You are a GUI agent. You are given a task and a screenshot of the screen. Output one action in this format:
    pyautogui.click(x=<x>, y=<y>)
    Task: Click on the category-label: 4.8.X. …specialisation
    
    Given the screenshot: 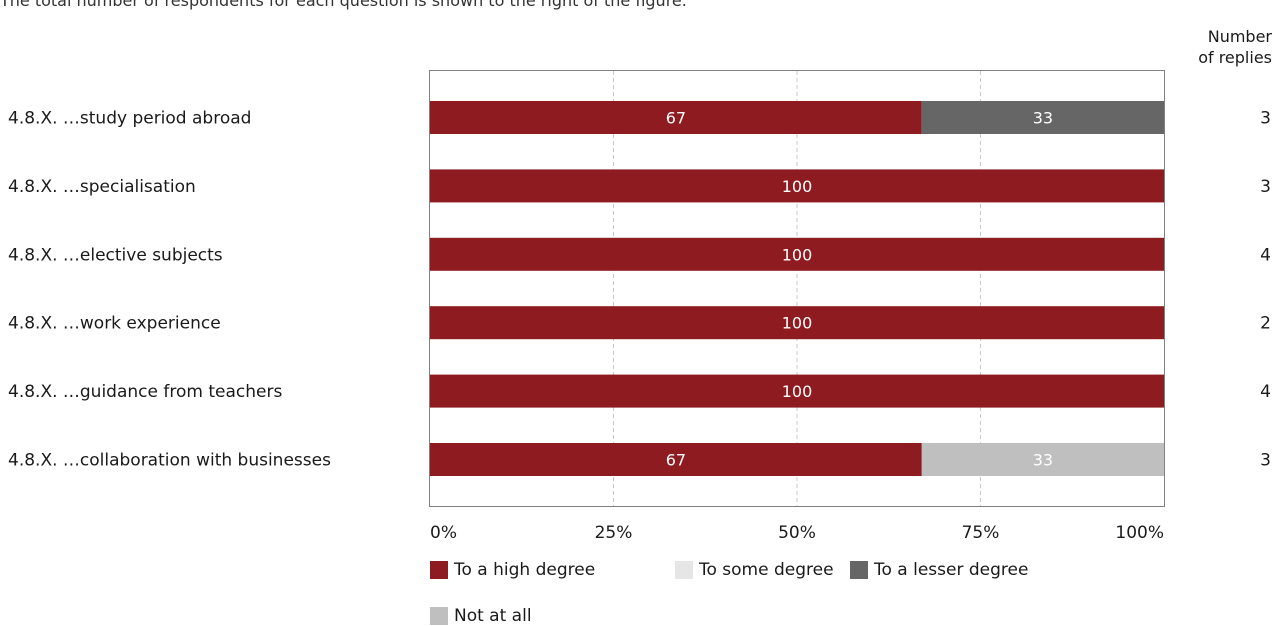 What is the action you would take?
    pyautogui.click(x=102, y=187)
    